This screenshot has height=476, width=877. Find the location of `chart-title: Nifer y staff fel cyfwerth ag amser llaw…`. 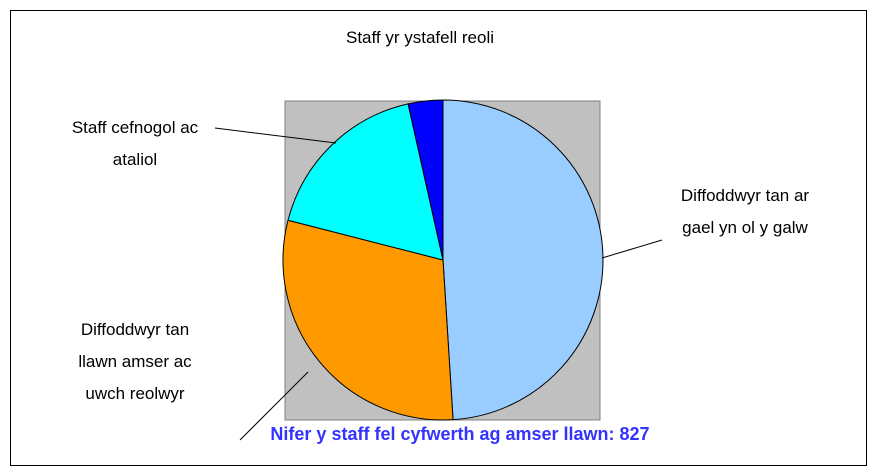

chart-title: Nifer y staff fel cyfwerth ag amser llaw… is located at coordinates (460, 434).